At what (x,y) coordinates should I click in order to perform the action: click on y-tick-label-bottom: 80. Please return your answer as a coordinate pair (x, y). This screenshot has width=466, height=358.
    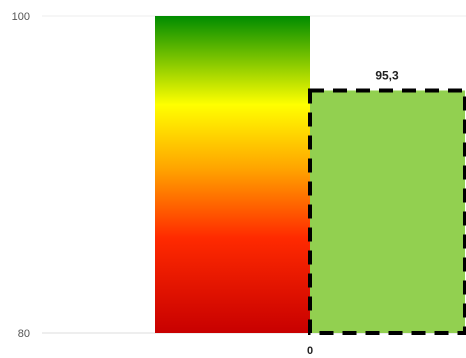
    Looking at the image, I should click on (24, 334).